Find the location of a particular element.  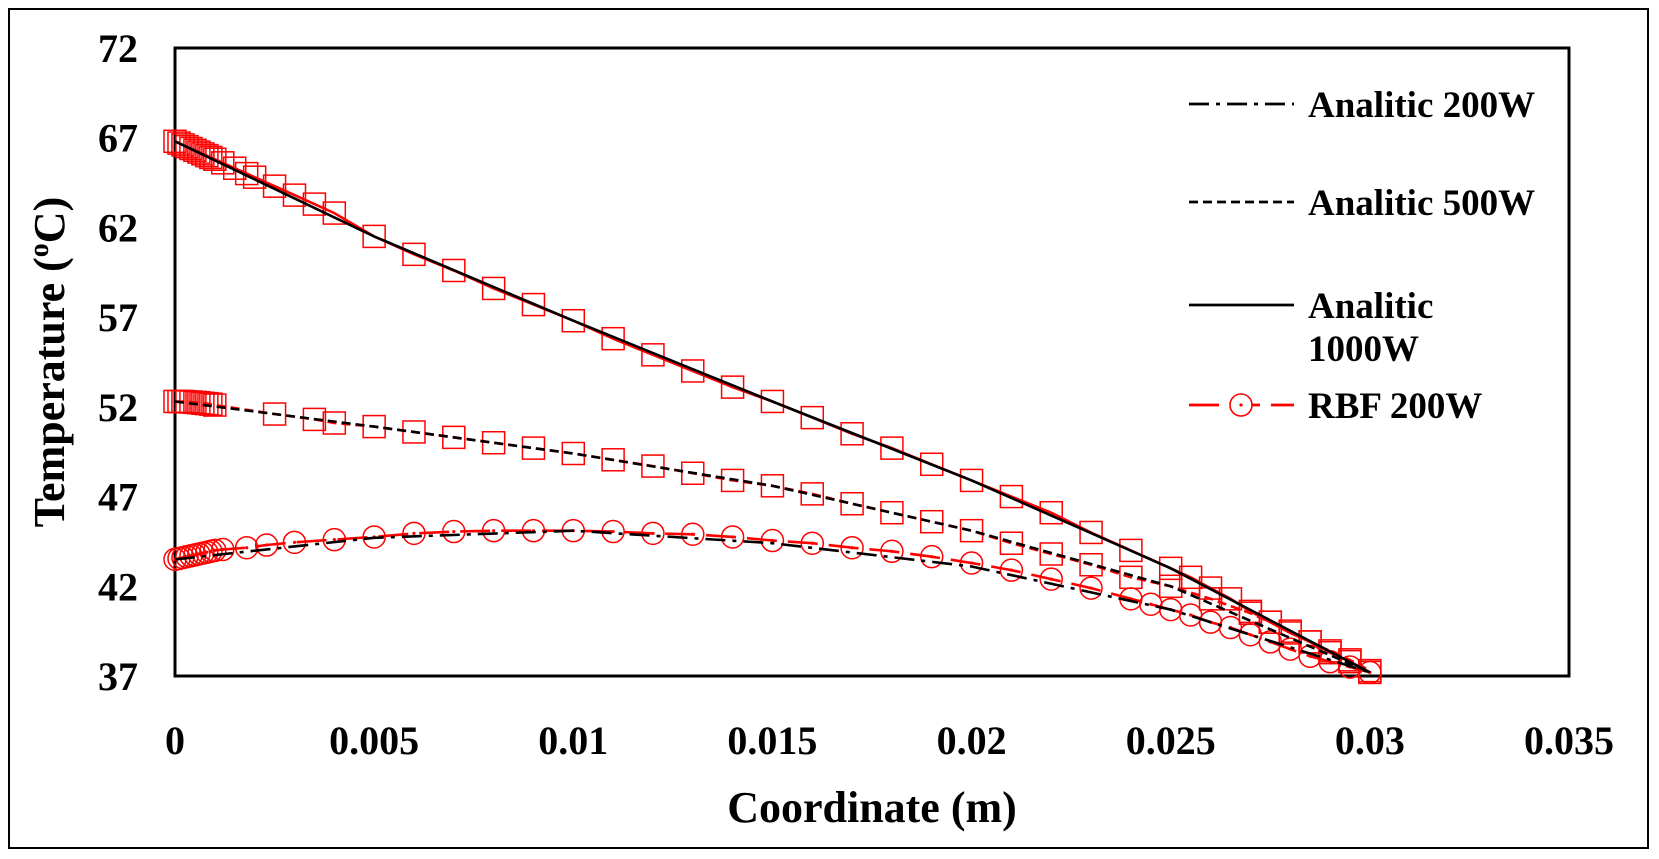

x-tick-labels: 0 0.005 0.01 0.015 0.02 0.025 0.03 0.035 is located at coordinates (889, 740).